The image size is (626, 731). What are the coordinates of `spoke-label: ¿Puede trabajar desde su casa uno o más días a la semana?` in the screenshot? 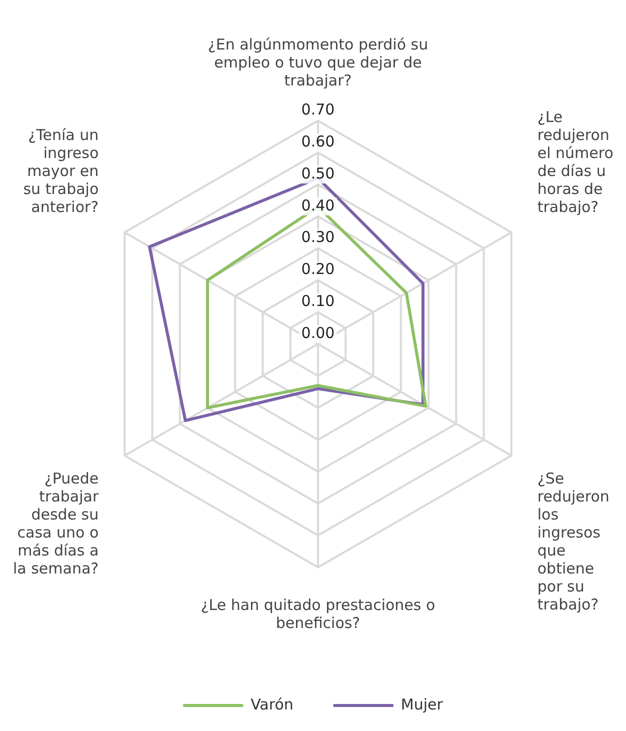 It's located at (56, 524).